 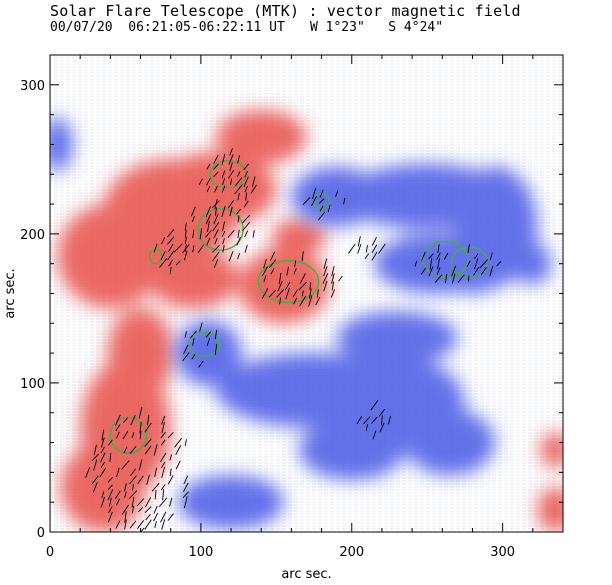 What do you see at coordinates (32, 384) in the screenshot?
I see `y-tick-label: 100` at bounding box center [32, 384].